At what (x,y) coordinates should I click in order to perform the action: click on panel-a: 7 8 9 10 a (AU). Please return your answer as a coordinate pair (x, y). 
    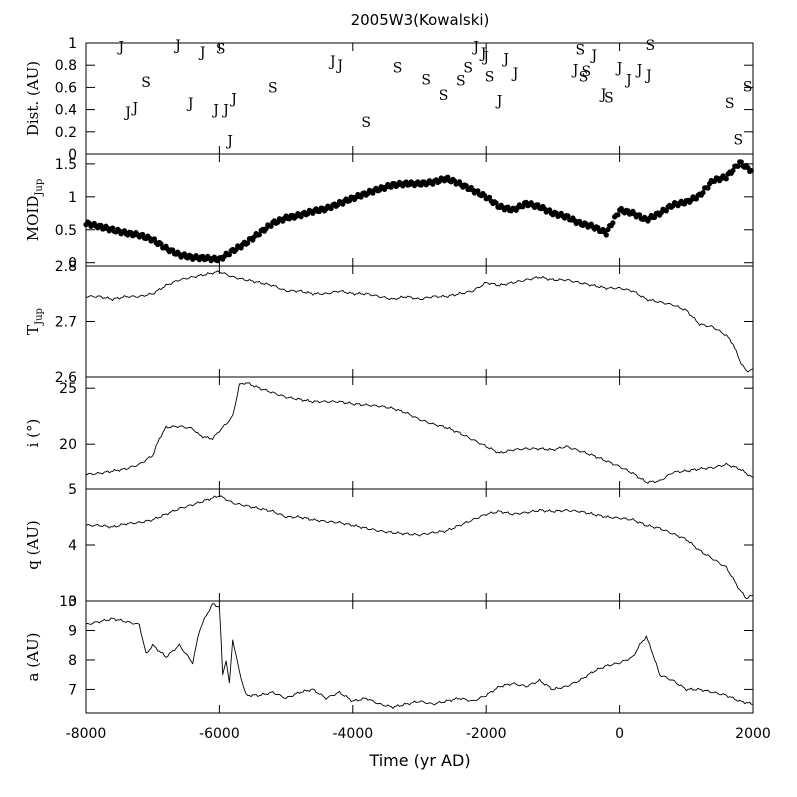
    Looking at the image, I should click on (389, 654).